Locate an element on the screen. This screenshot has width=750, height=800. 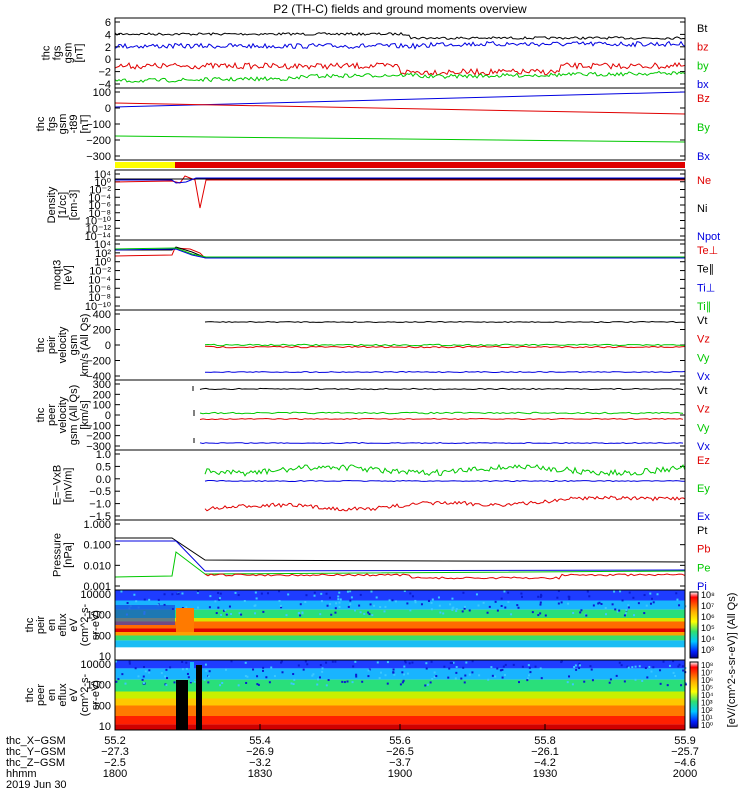
x-row-label: 2019 Jun 30 is located at coordinates (36, 785).